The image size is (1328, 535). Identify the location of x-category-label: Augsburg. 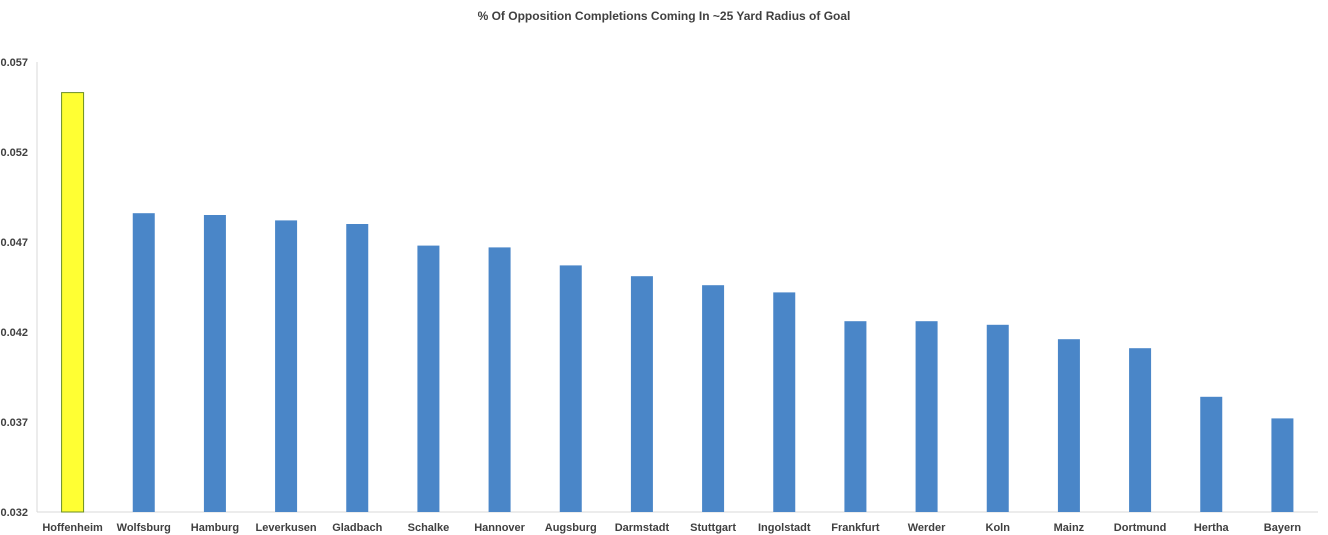
(571, 528).